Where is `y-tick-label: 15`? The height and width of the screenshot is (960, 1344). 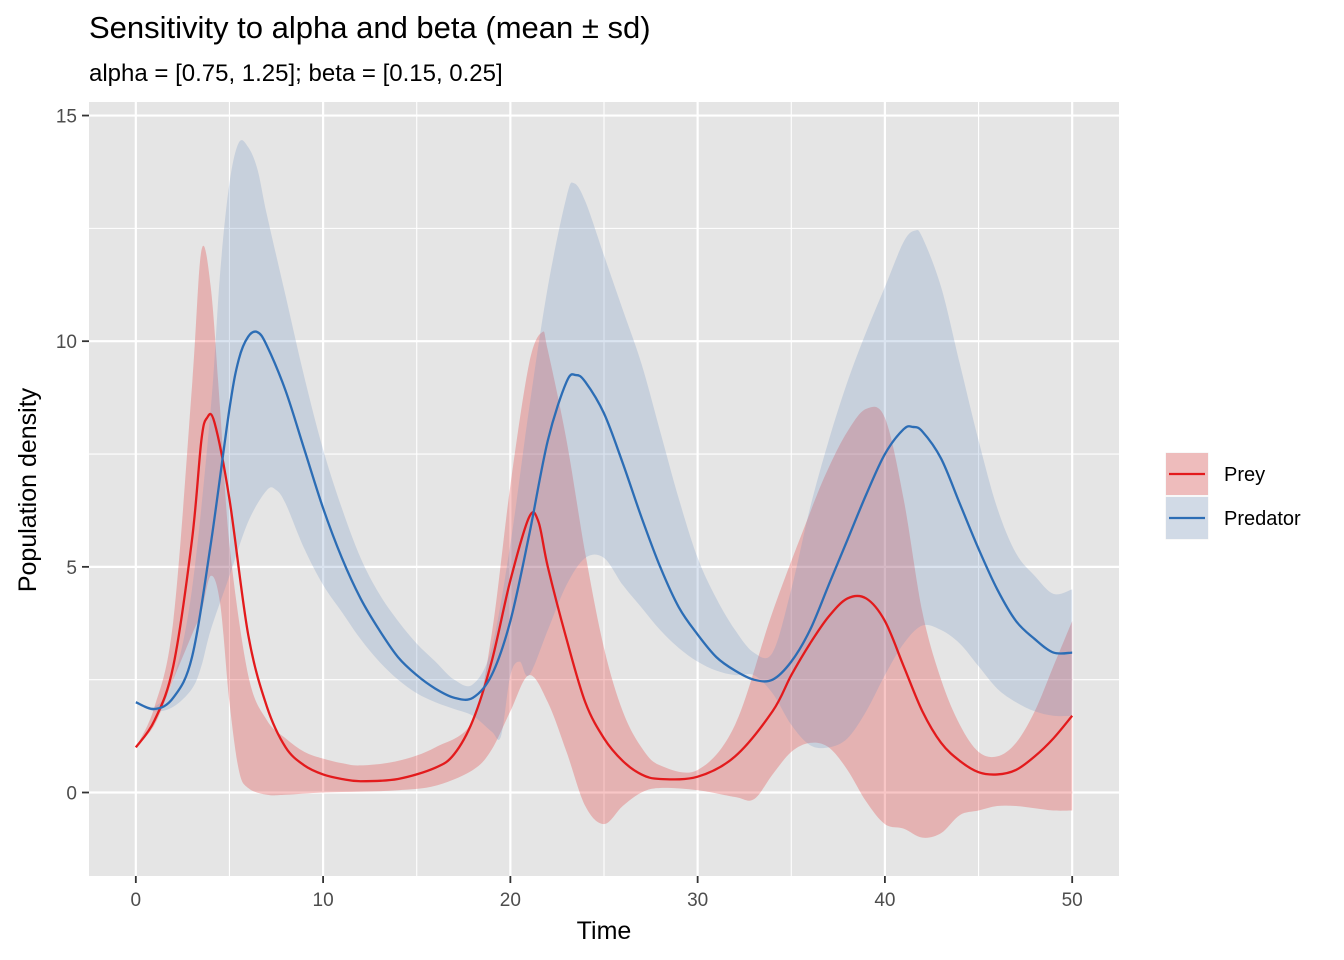
y-tick-label: 15 is located at coordinates (66, 117).